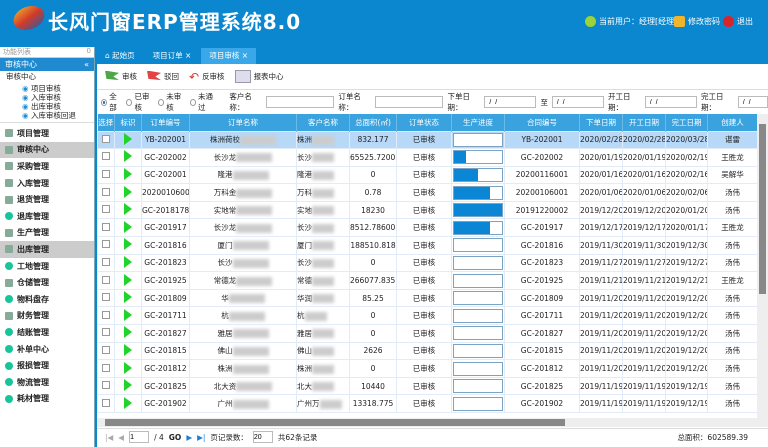 The height and width of the screenshot is (447, 768). What do you see at coordinates (644, 122) in the screenshot?
I see `column-header: 开工日期` at bounding box center [644, 122].